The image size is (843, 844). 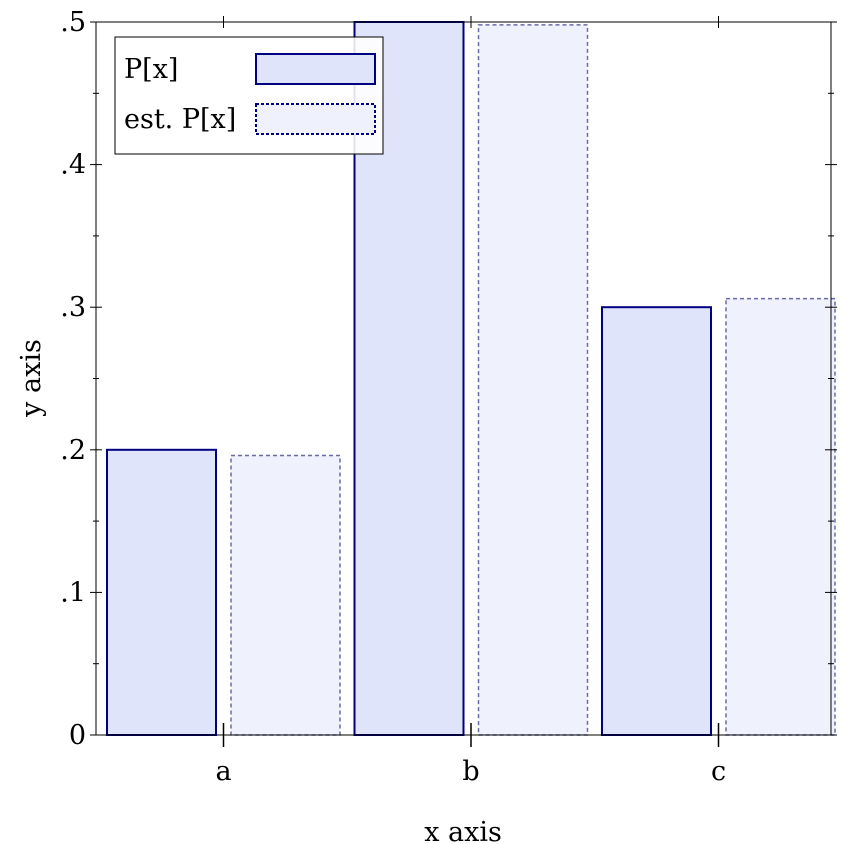 What do you see at coordinates (151, 69) in the screenshot?
I see `legend-label-p: P[x]` at bounding box center [151, 69].